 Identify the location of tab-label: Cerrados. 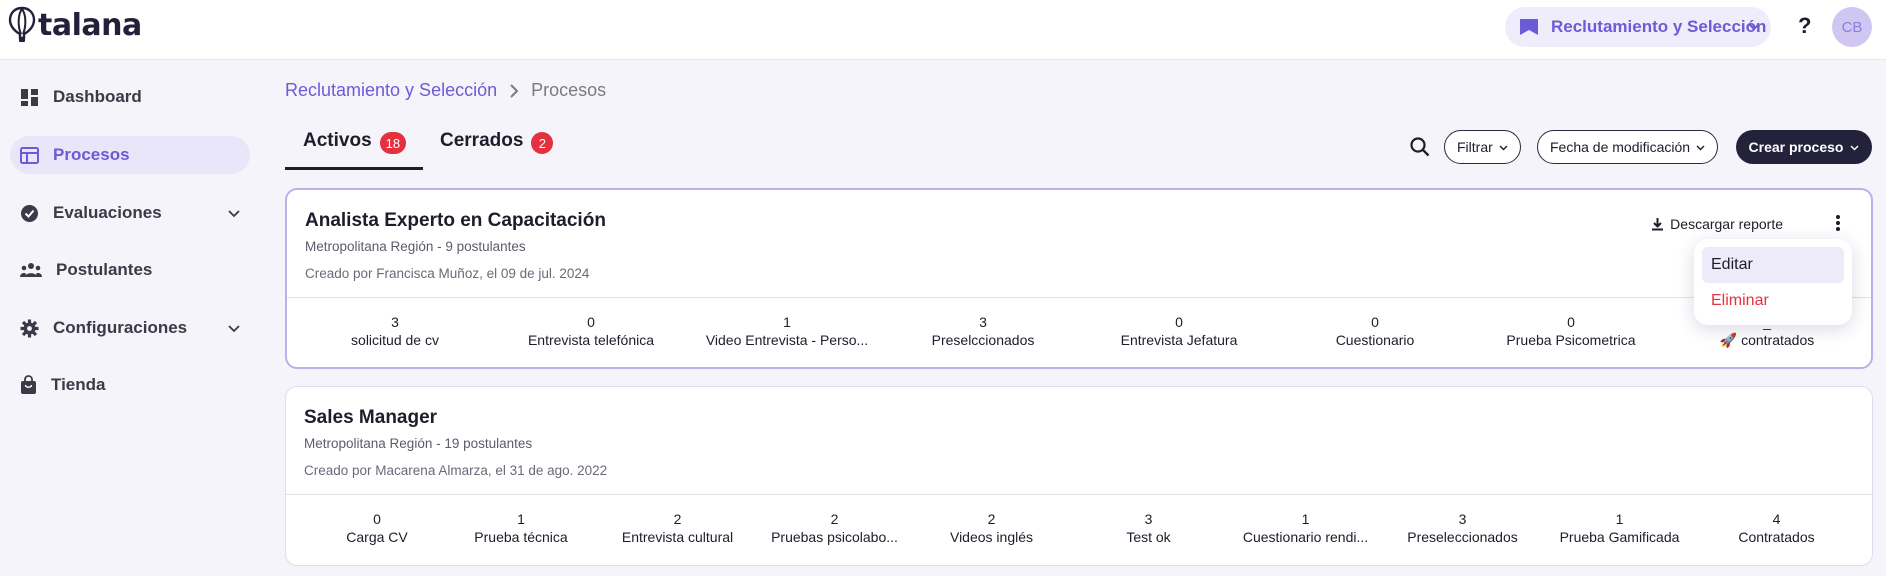
(482, 140).